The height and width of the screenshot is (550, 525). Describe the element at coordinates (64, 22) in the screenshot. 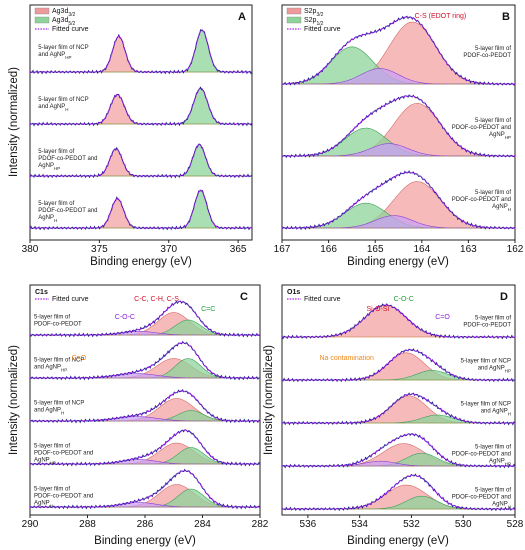

I see `legend-label: Ag3d5/2` at that location.